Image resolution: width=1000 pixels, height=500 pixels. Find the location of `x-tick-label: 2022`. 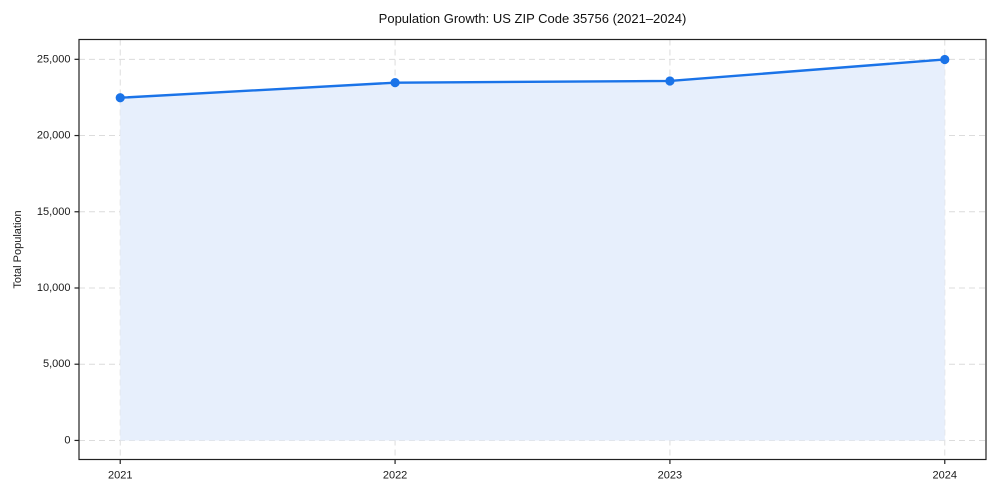

x-tick-label: 2022 is located at coordinates (395, 476).